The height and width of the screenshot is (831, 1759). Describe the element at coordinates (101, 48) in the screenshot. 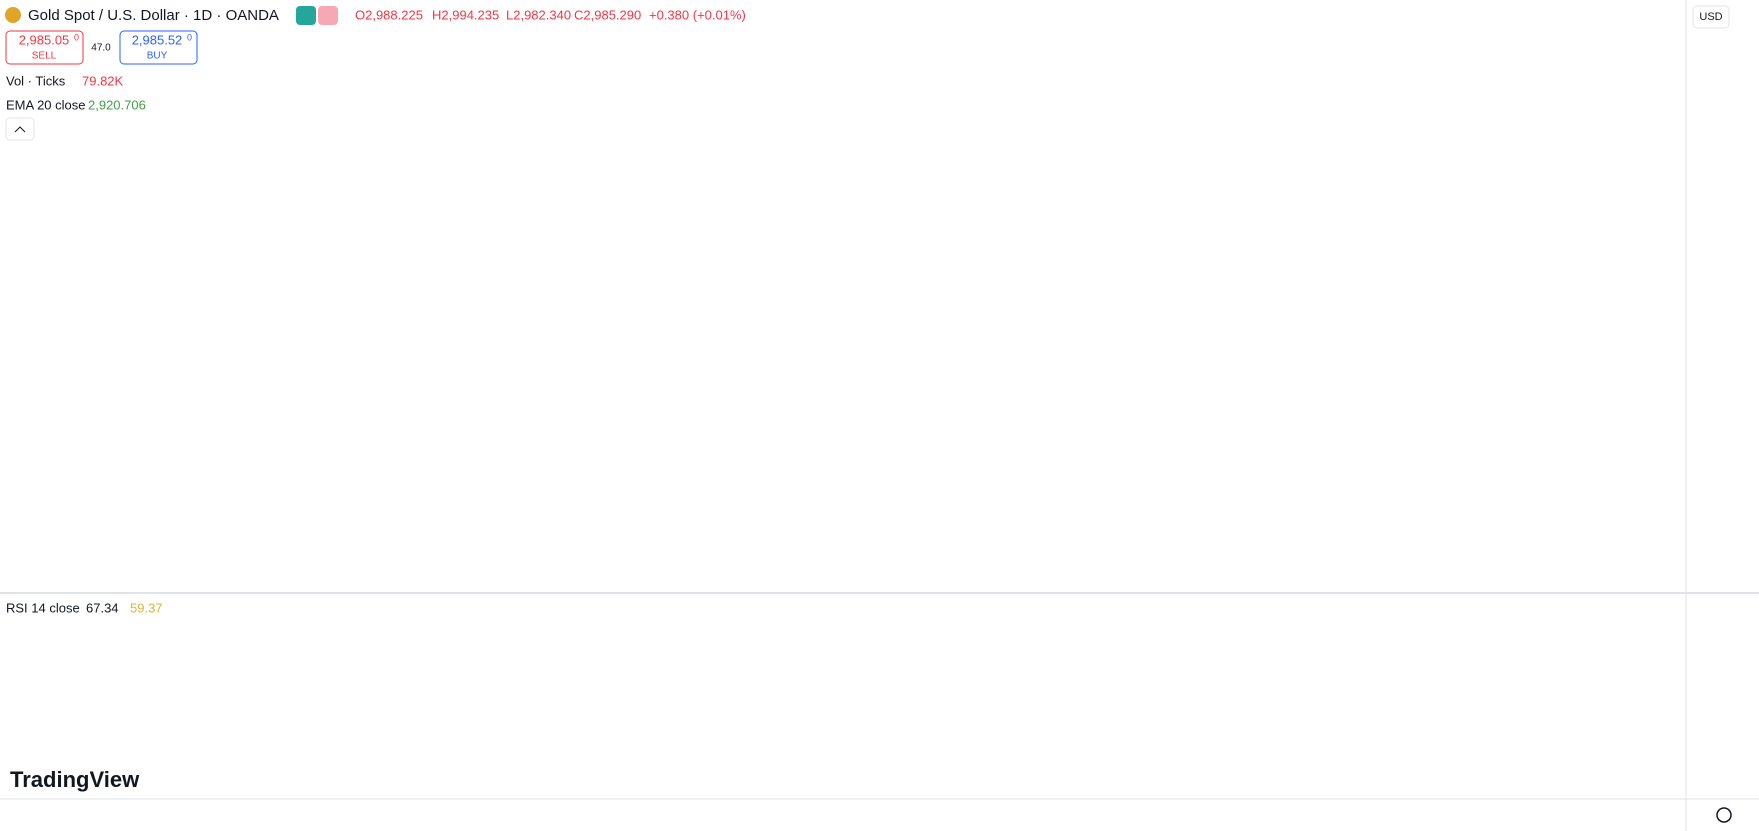

I see `spread: 47.0` at that location.